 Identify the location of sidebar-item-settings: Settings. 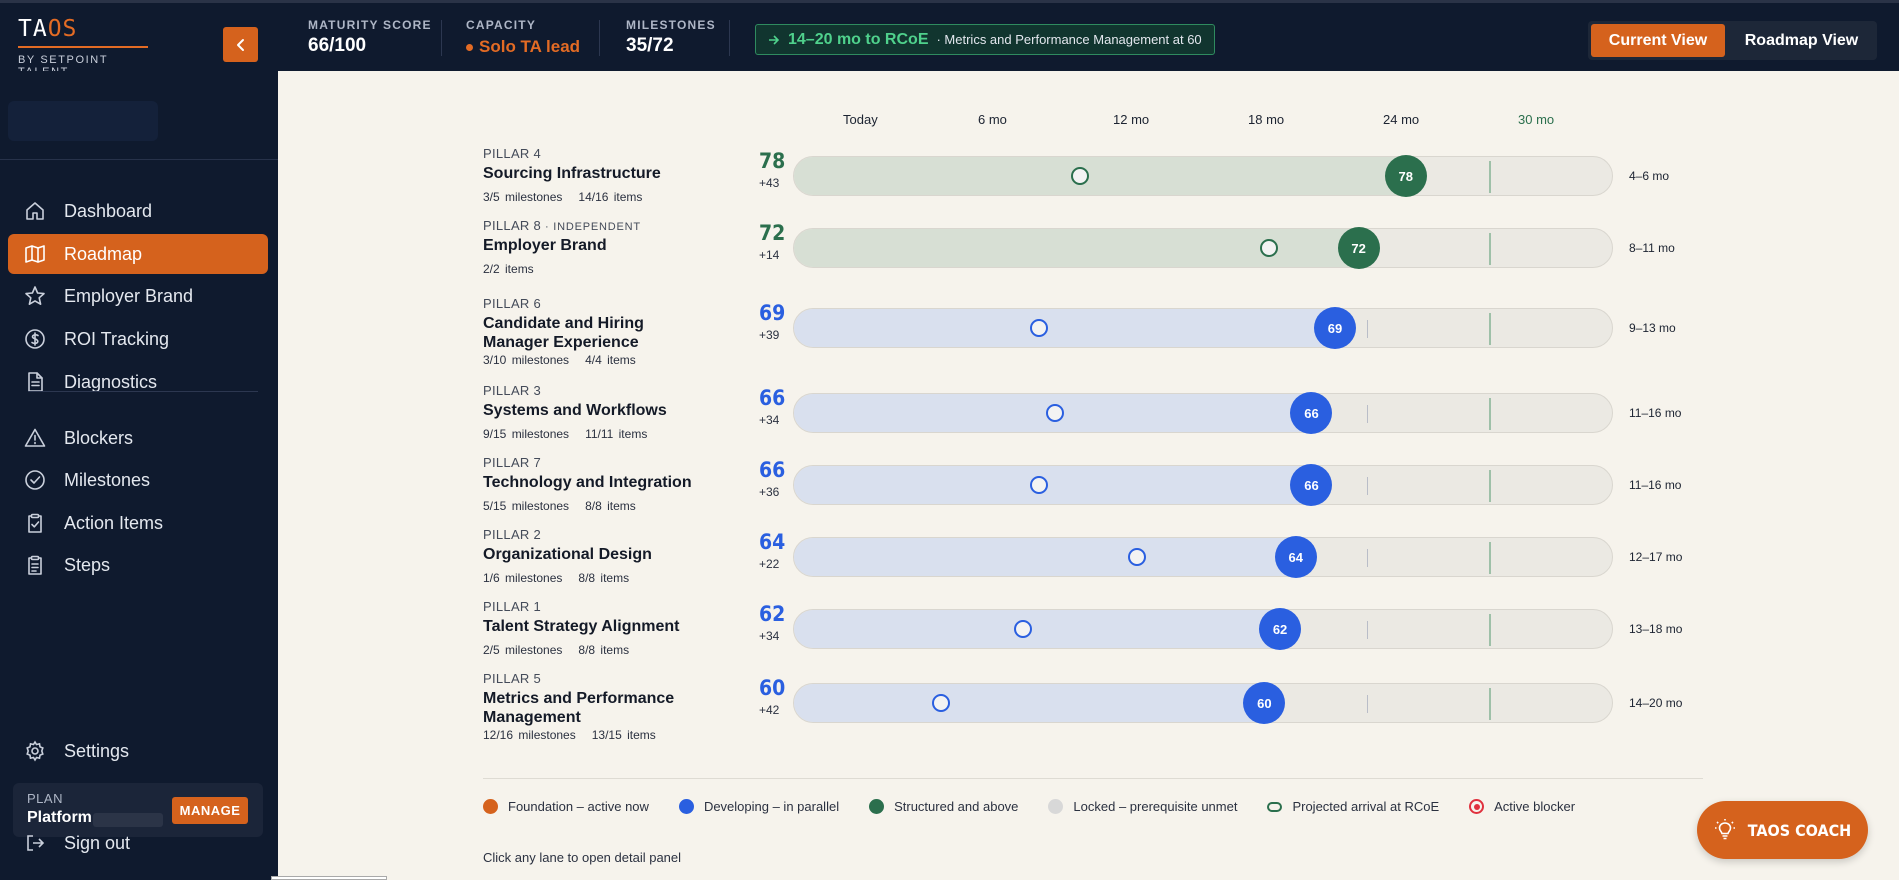
(138, 751).